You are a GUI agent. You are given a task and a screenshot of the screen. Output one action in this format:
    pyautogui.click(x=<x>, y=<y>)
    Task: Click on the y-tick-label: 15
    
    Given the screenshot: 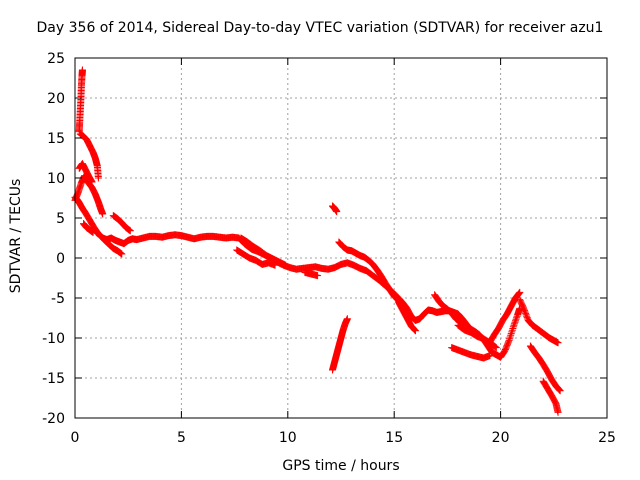 What is the action you would take?
    pyautogui.click(x=56, y=139)
    